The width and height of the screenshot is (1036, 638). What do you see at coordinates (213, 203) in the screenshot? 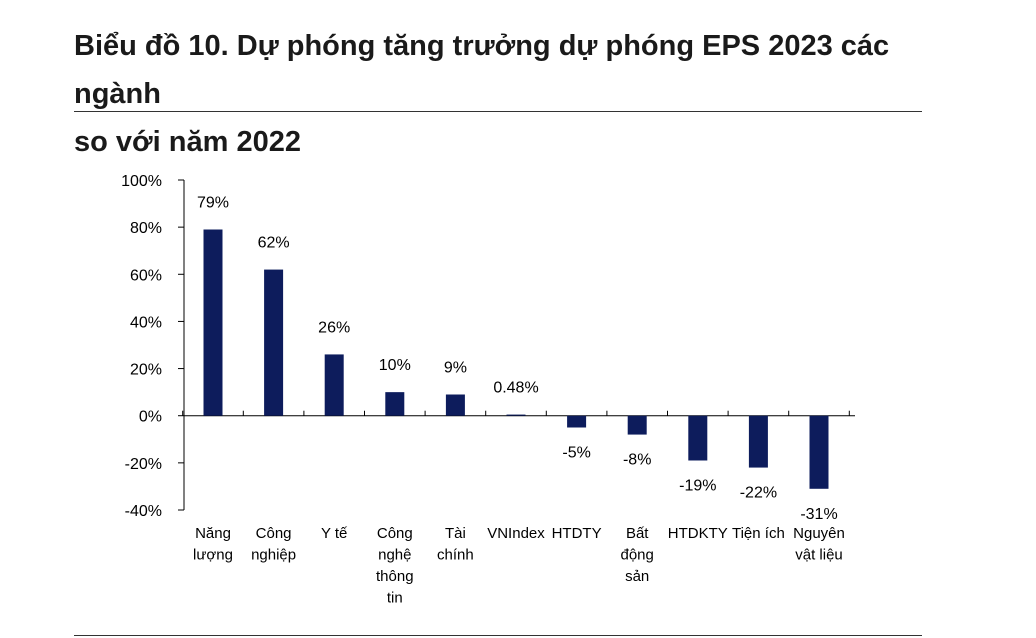
I see `data-label: 79%` at bounding box center [213, 203].